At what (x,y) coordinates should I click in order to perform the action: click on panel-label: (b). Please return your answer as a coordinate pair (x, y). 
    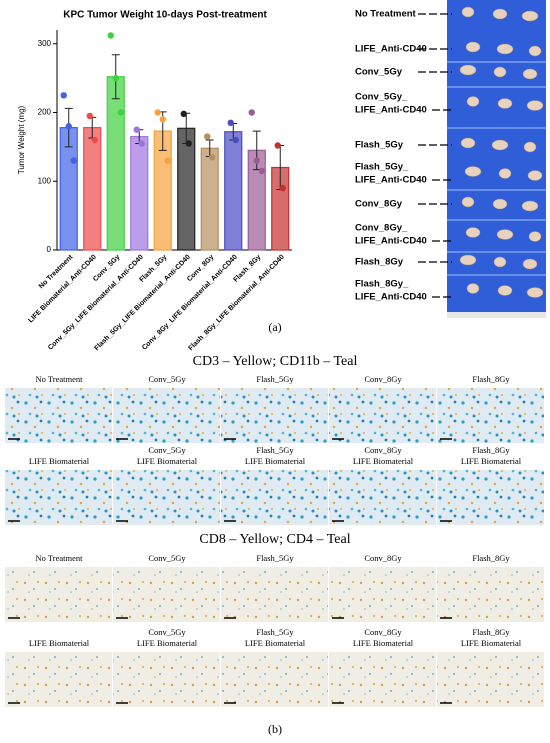
    Looking at the image, I should click on (275, 729).